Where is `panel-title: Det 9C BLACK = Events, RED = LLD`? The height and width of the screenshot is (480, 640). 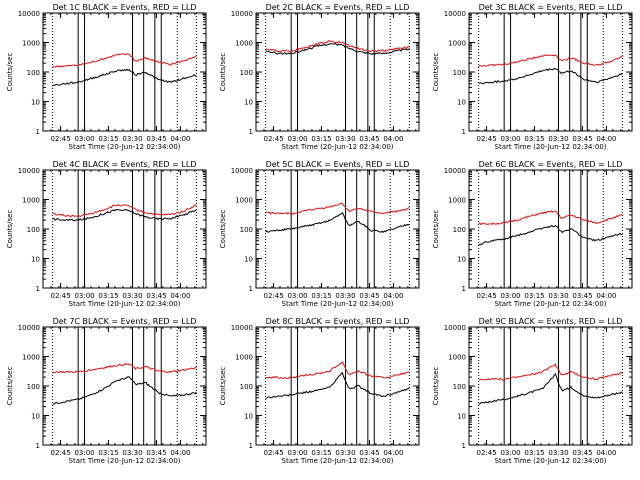
panel-title: Det 9C BLACK = Events, RED = LLD is located at coordinates (551, 321).